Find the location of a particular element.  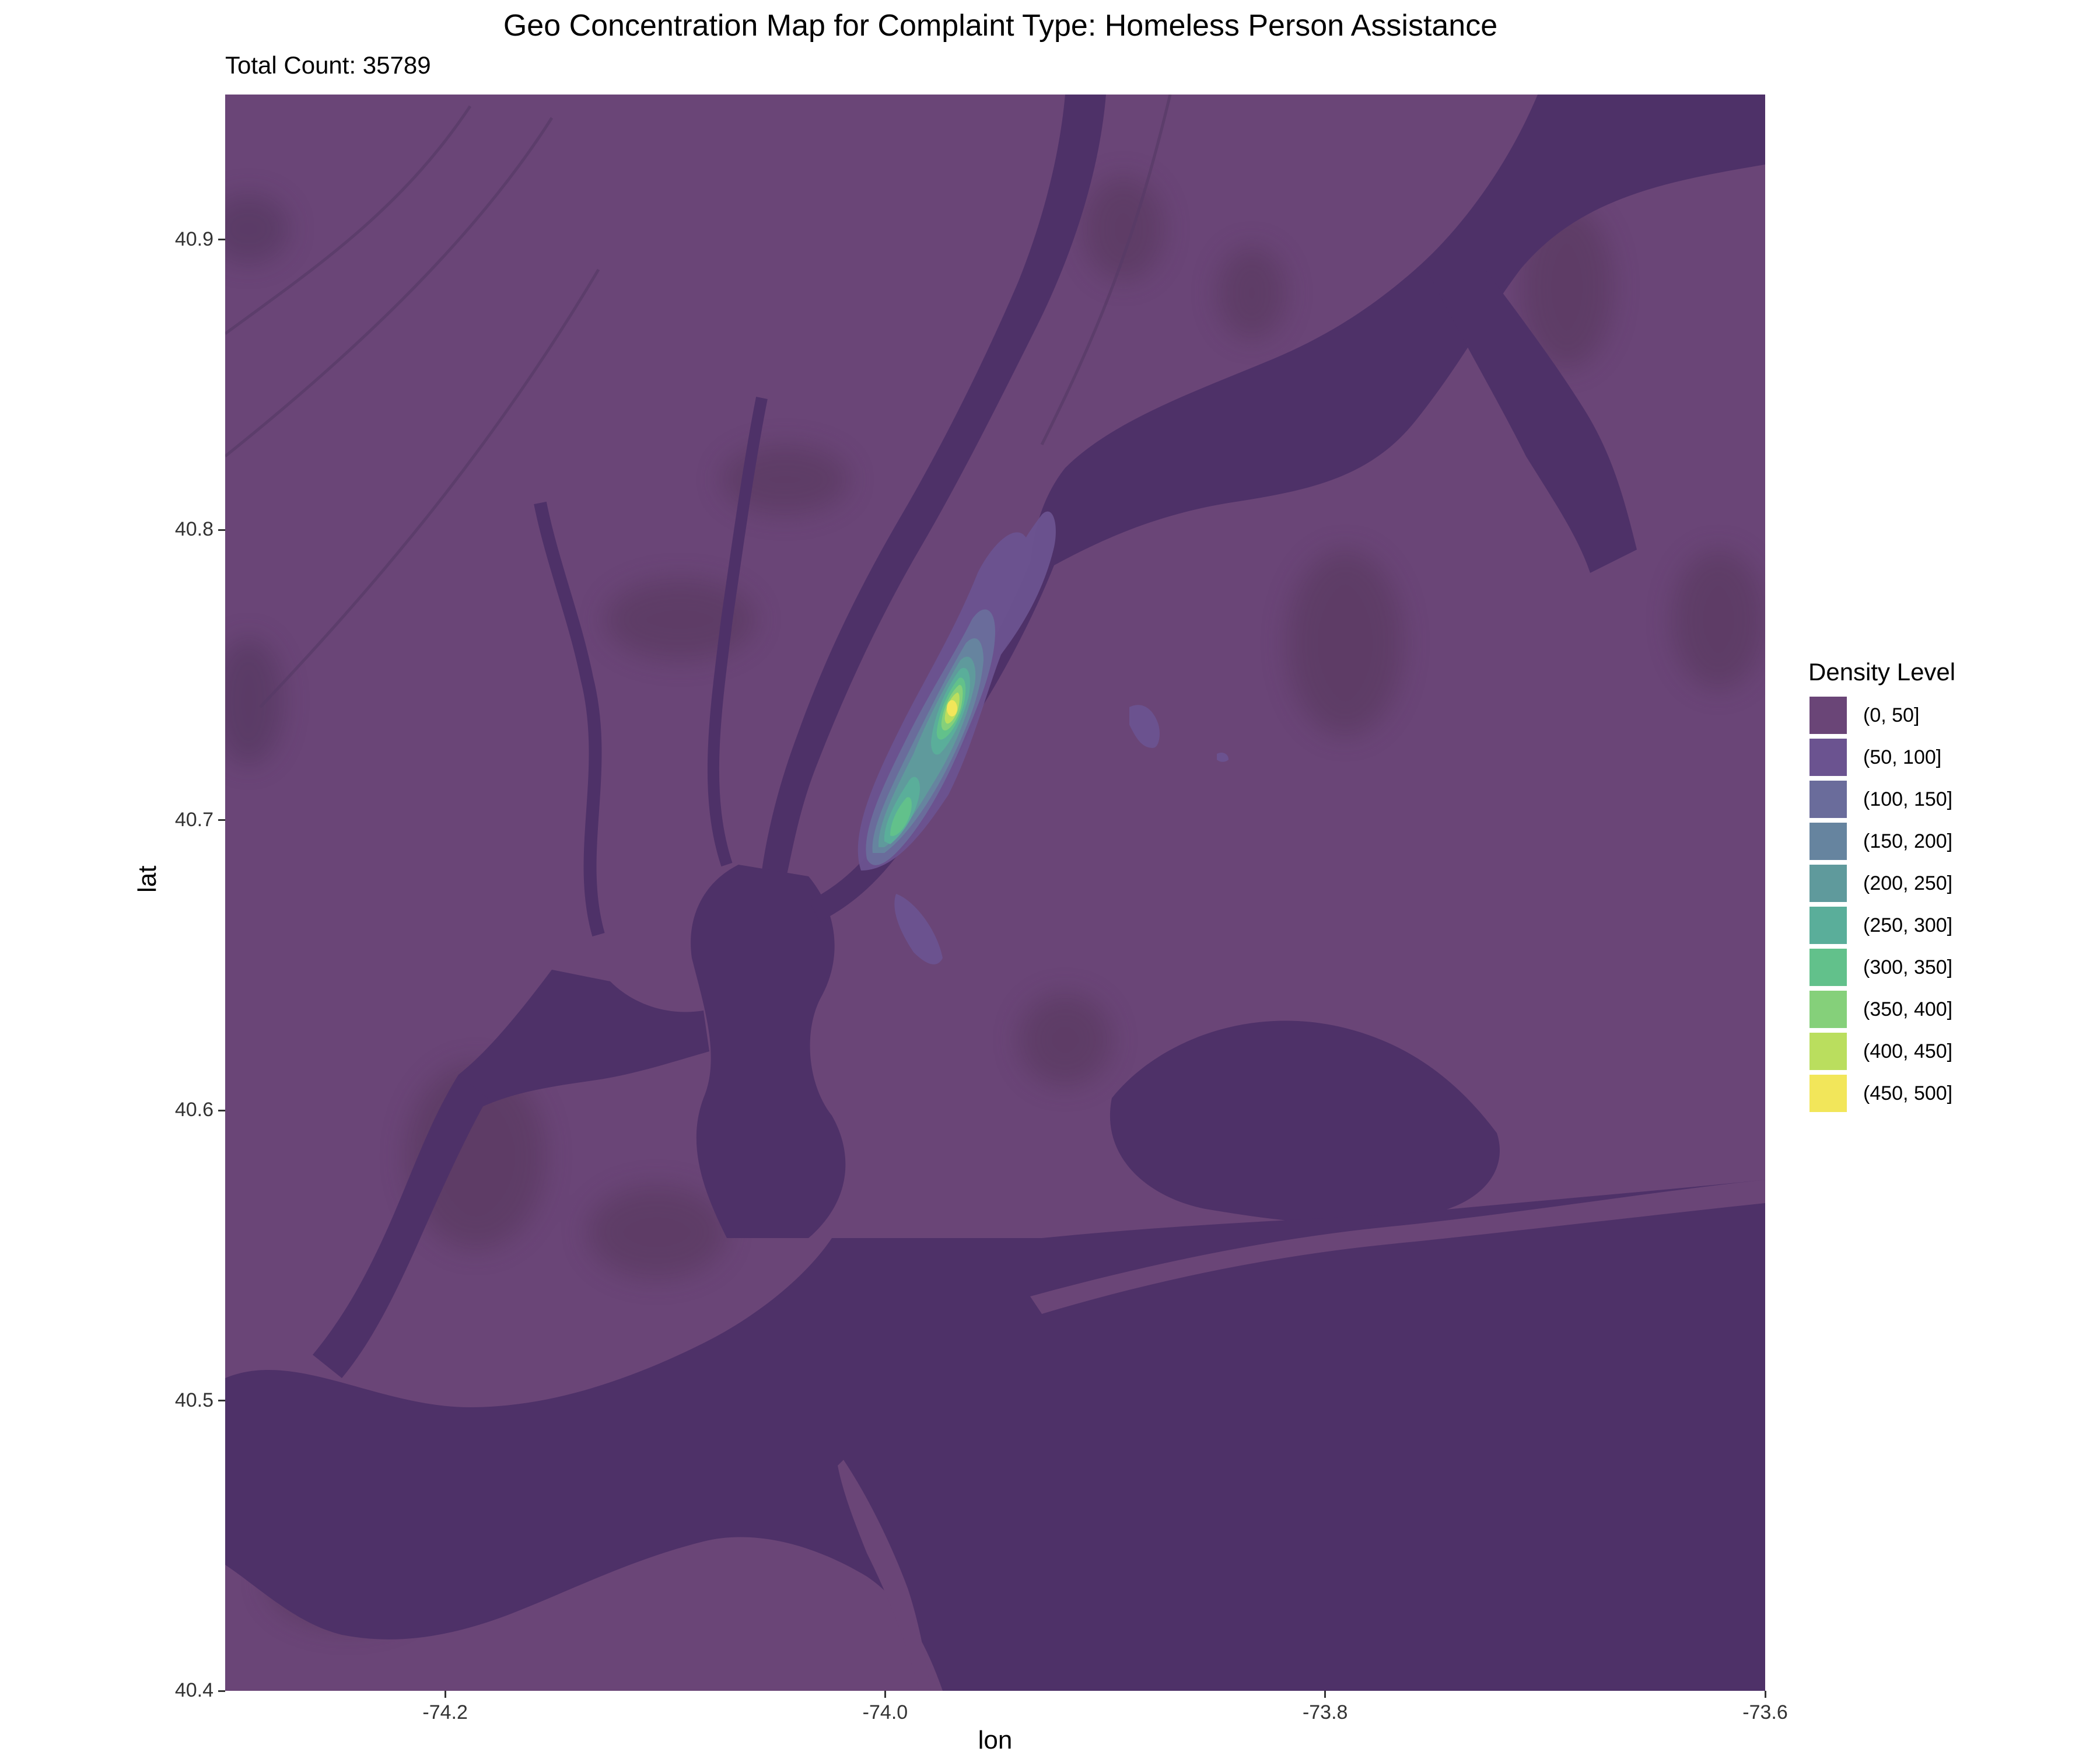

arthur-kill is located at coordinates (400, 1226).